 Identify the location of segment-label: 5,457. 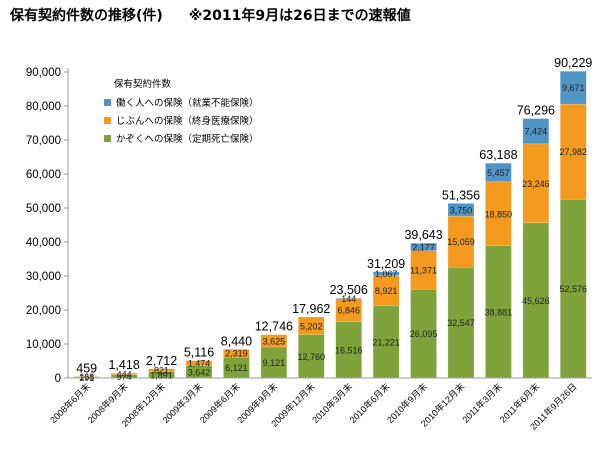
(498, 173).